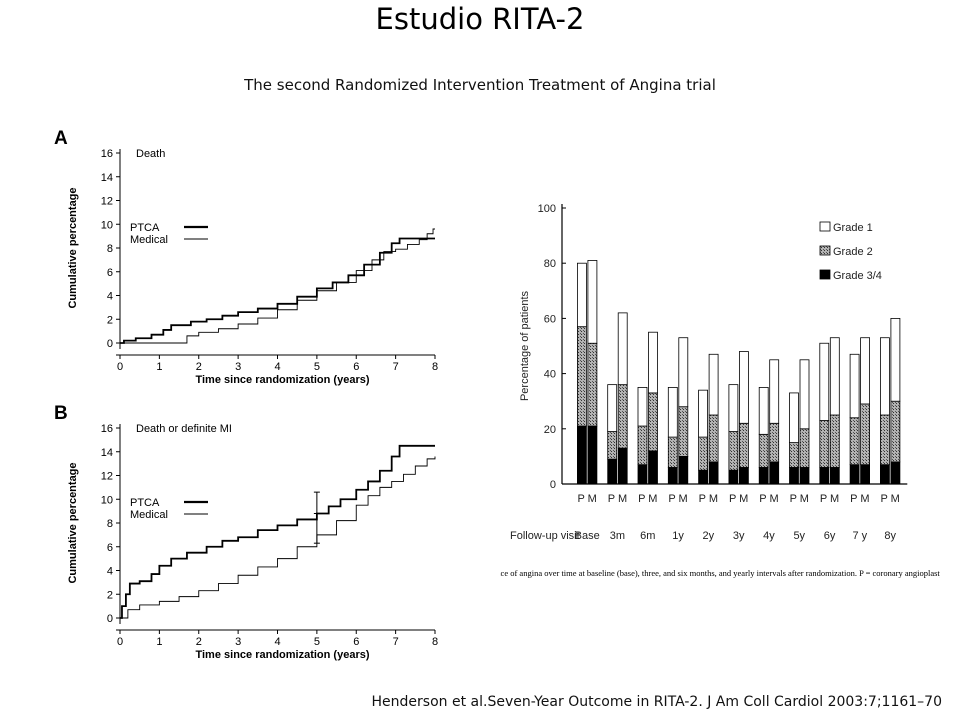  Describe the element at coordinates (587, 536) in the screenshot. I see `category-label: Base` at that location.